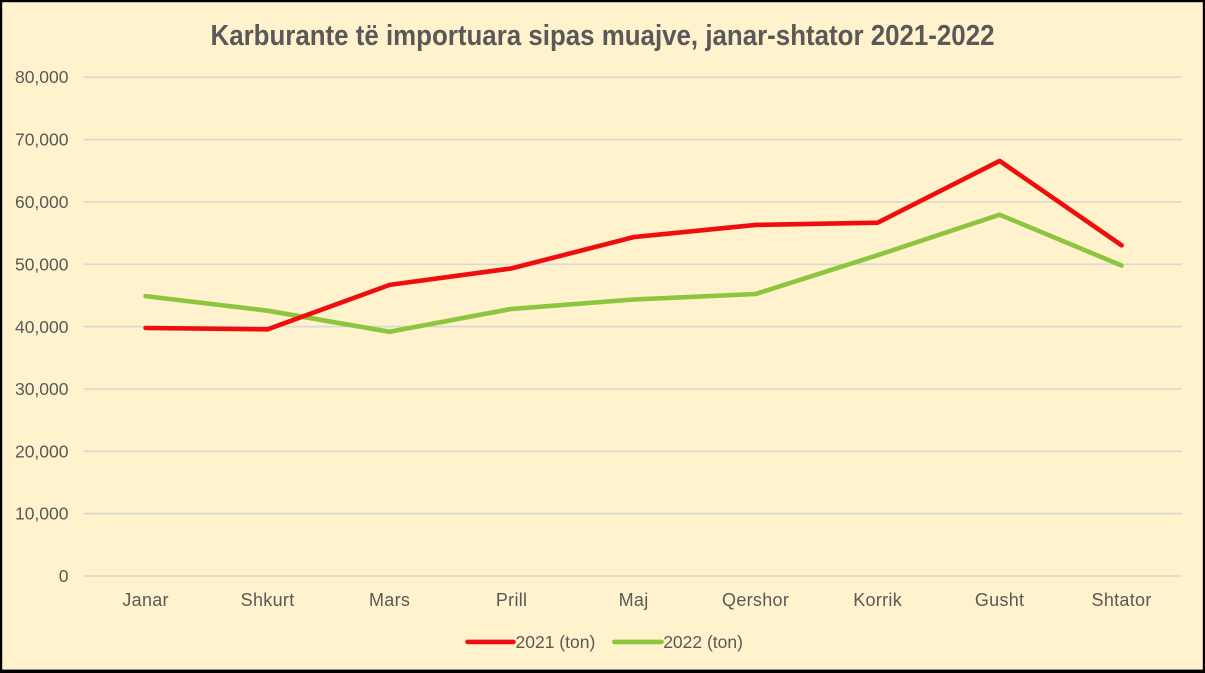  I want to click on svg-text: Qershor, so click(755, 600).